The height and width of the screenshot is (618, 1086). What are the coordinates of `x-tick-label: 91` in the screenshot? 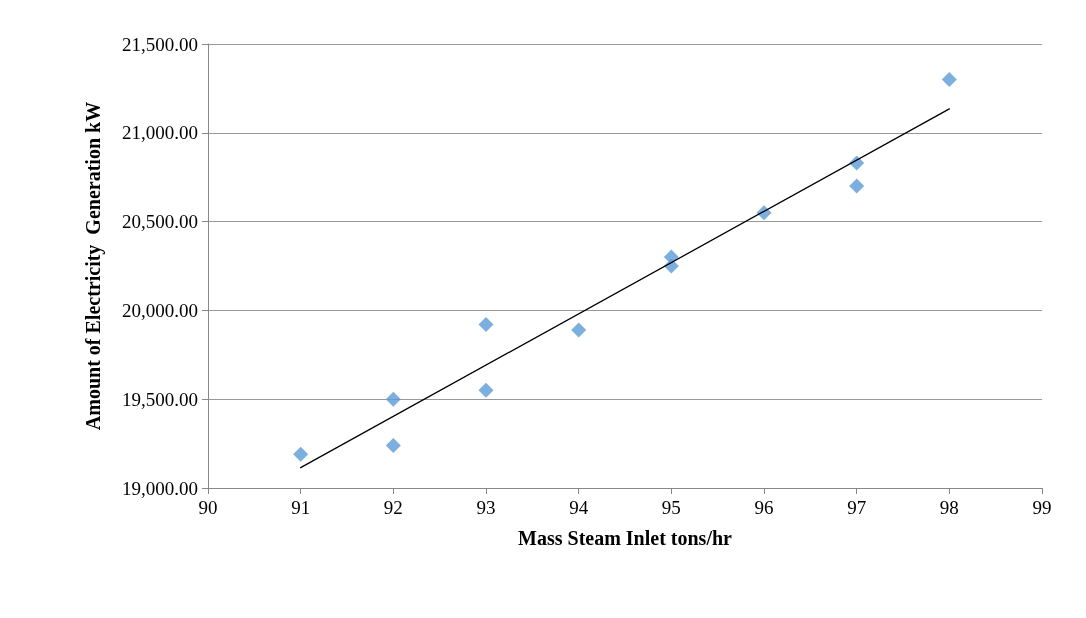 It's located at (301, 507).